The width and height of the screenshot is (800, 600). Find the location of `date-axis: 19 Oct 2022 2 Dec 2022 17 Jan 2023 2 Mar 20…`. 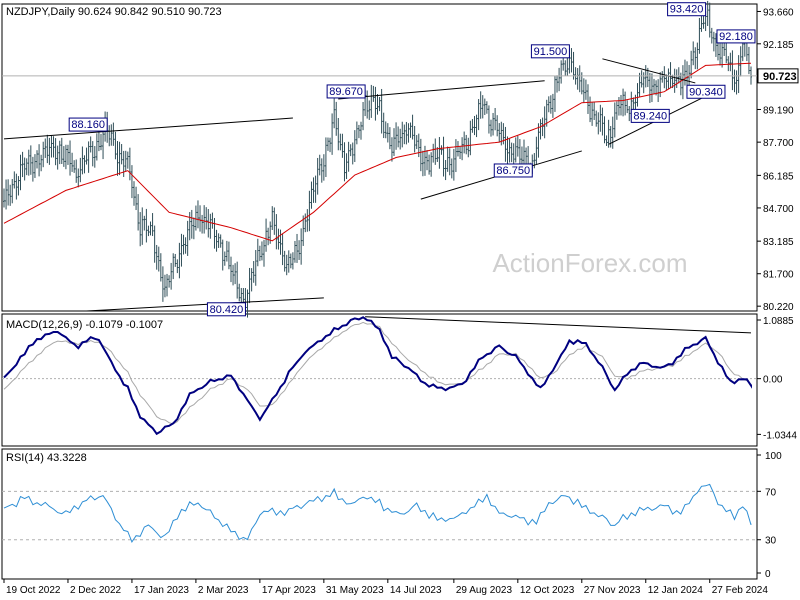

date-axis: 19 Oct 2022 2 Dec 2022 17 Jan 2023 2 Mar 20… is located at coordinates (386, 587).